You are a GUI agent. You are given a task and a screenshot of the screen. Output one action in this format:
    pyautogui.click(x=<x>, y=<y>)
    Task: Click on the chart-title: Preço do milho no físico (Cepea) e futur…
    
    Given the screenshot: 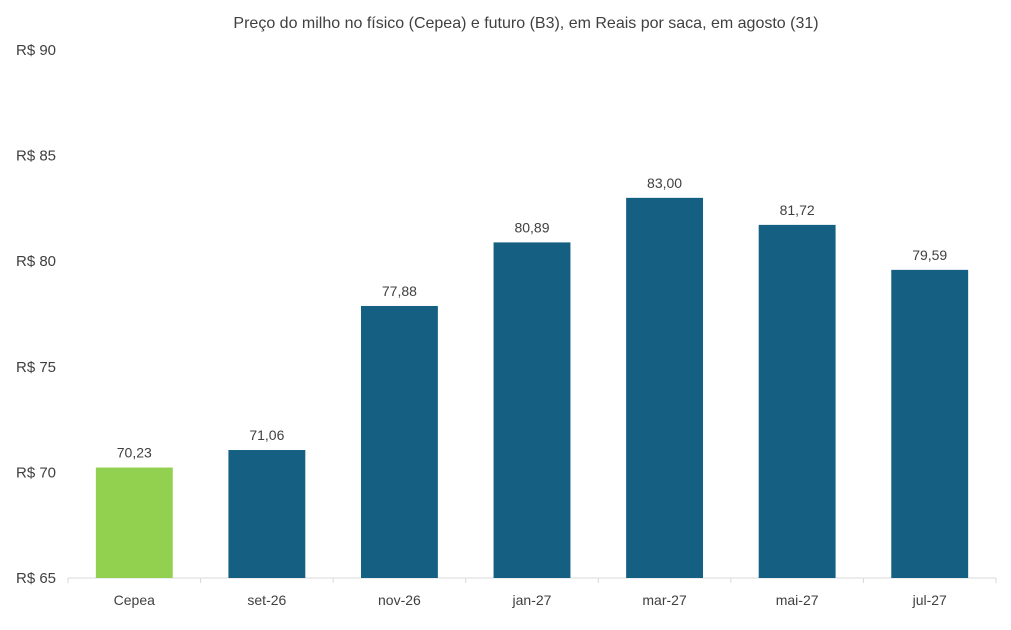 What is the action you would take?
    pyautogui.click(x=525, y=23)
    